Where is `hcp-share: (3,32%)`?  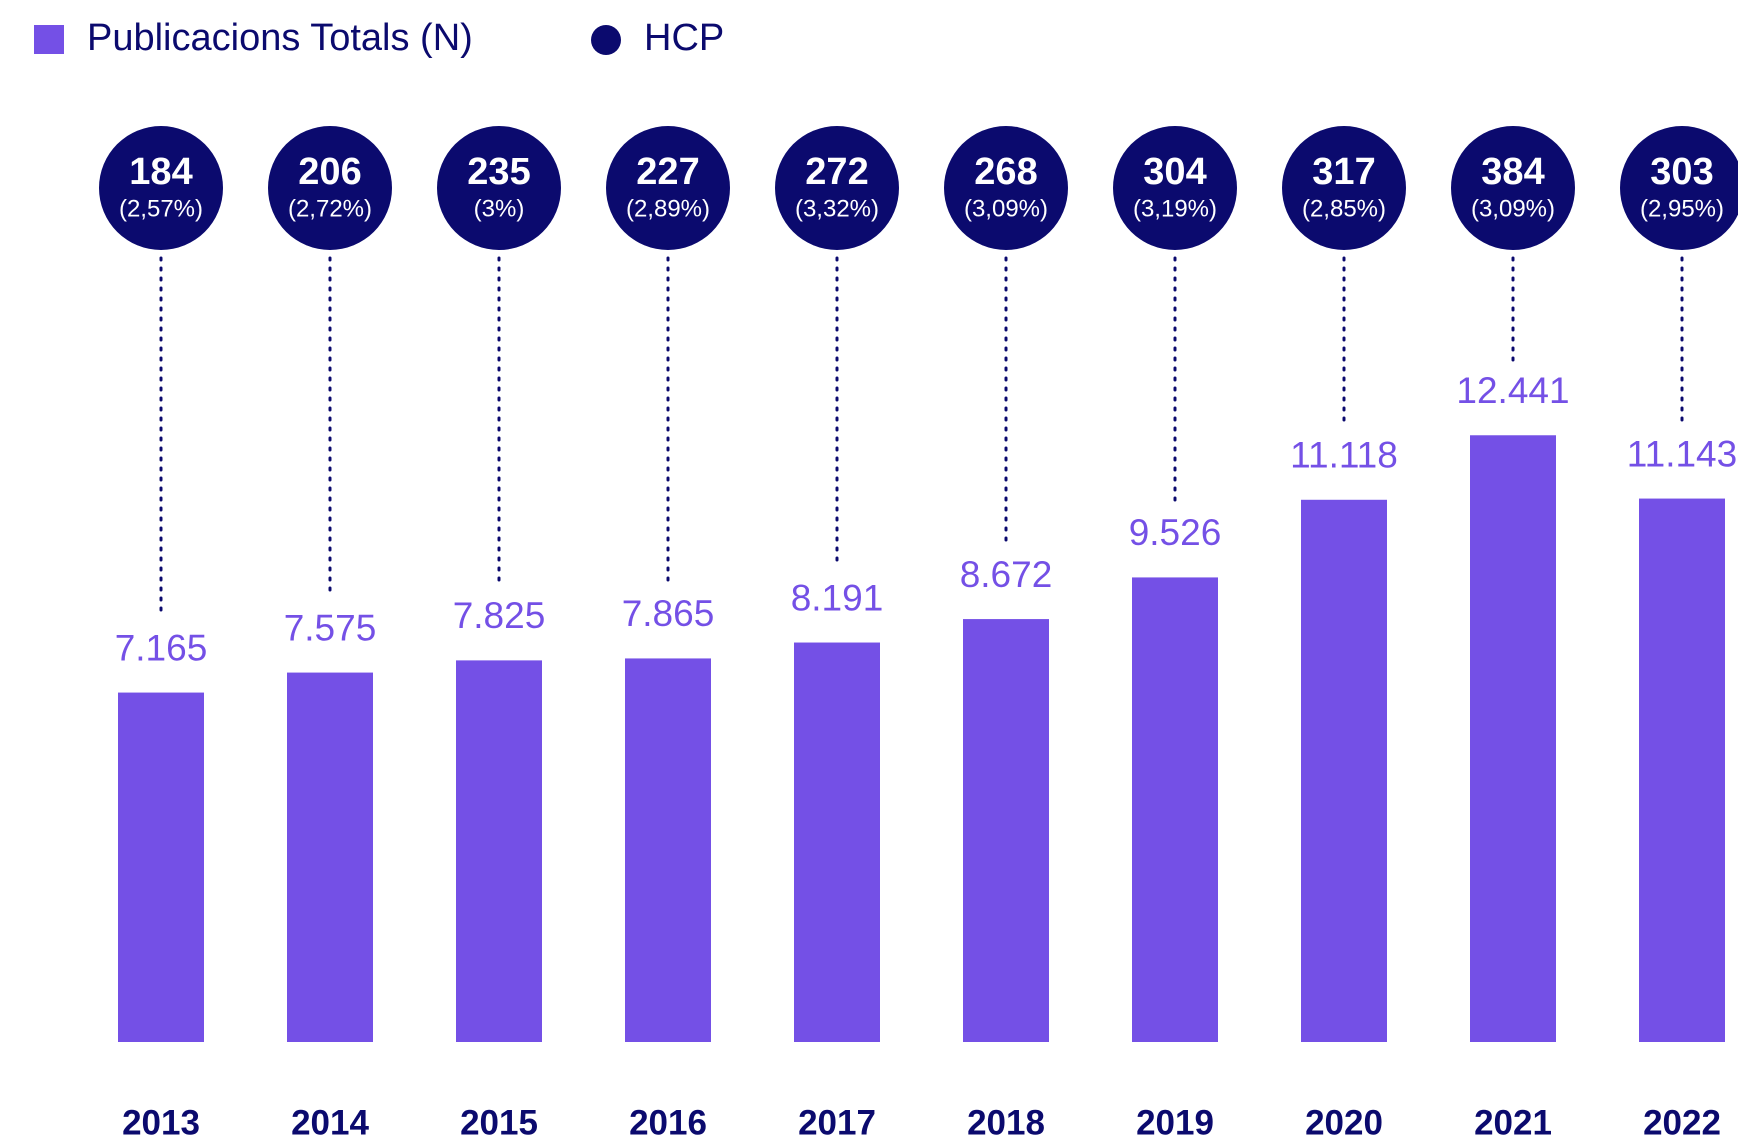 hcp-share: (3,32%) is located at coordinates (837, 208).